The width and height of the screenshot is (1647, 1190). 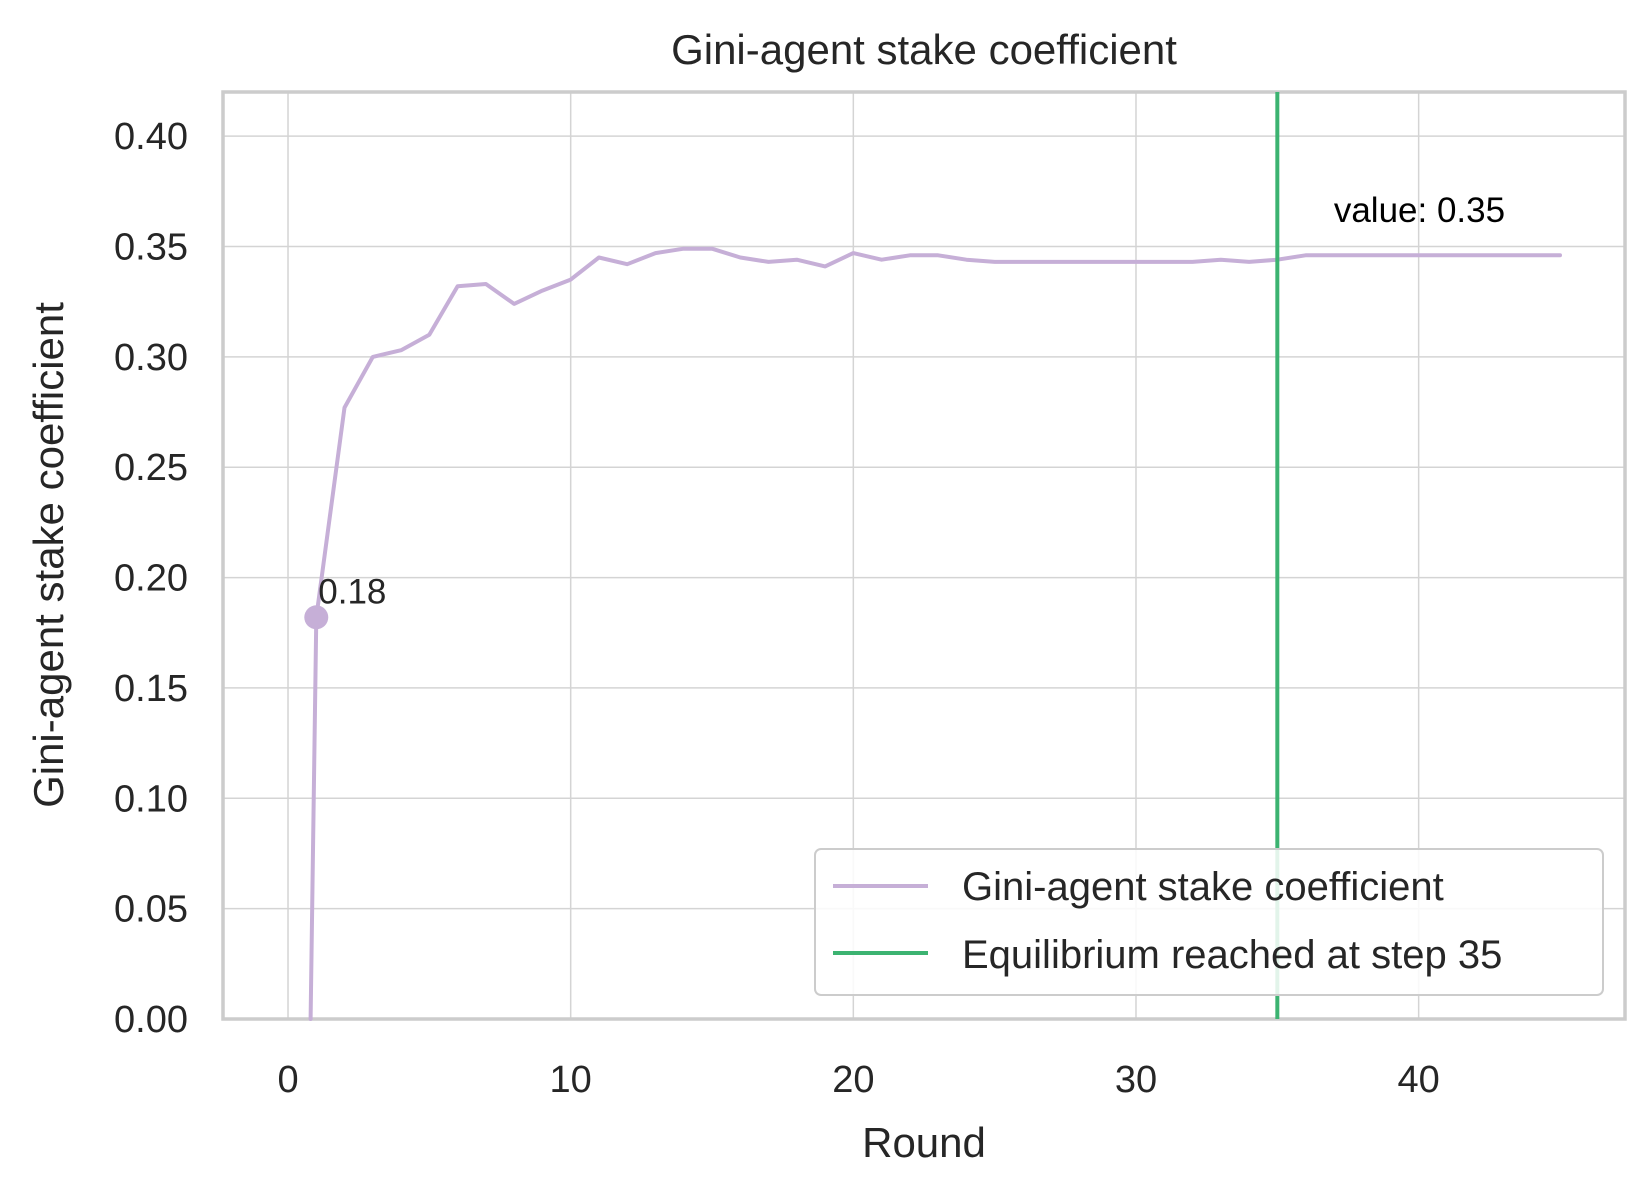 I want to click on annotation-label: value: 0.35, so click(x=1419, y=210).